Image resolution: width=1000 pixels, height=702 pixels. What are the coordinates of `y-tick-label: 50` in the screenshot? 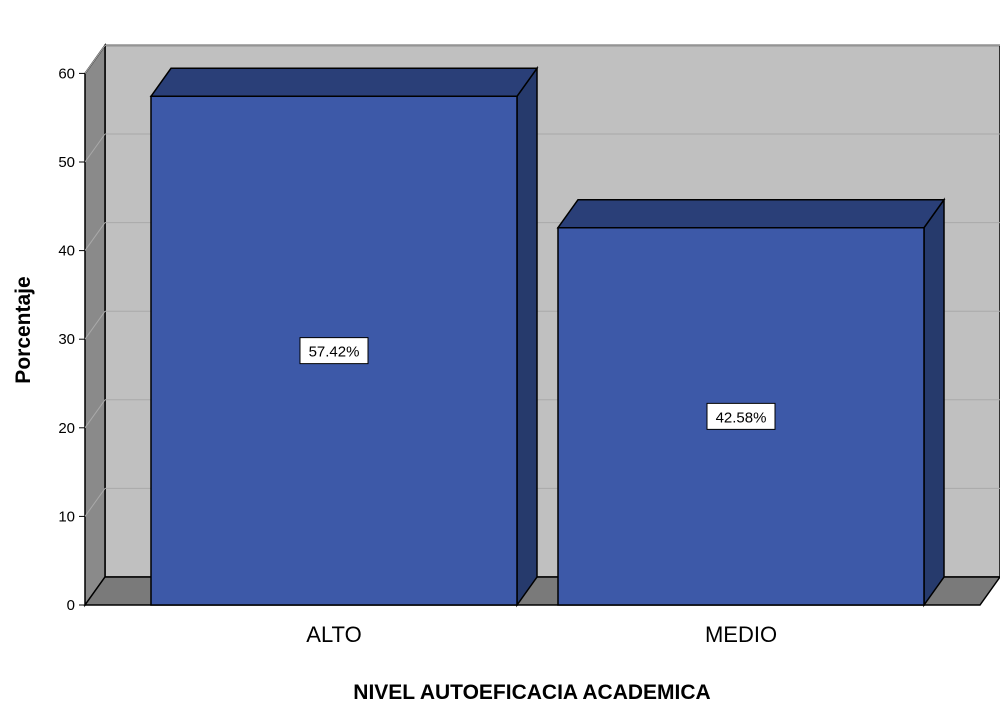 It's located at (66, 162).